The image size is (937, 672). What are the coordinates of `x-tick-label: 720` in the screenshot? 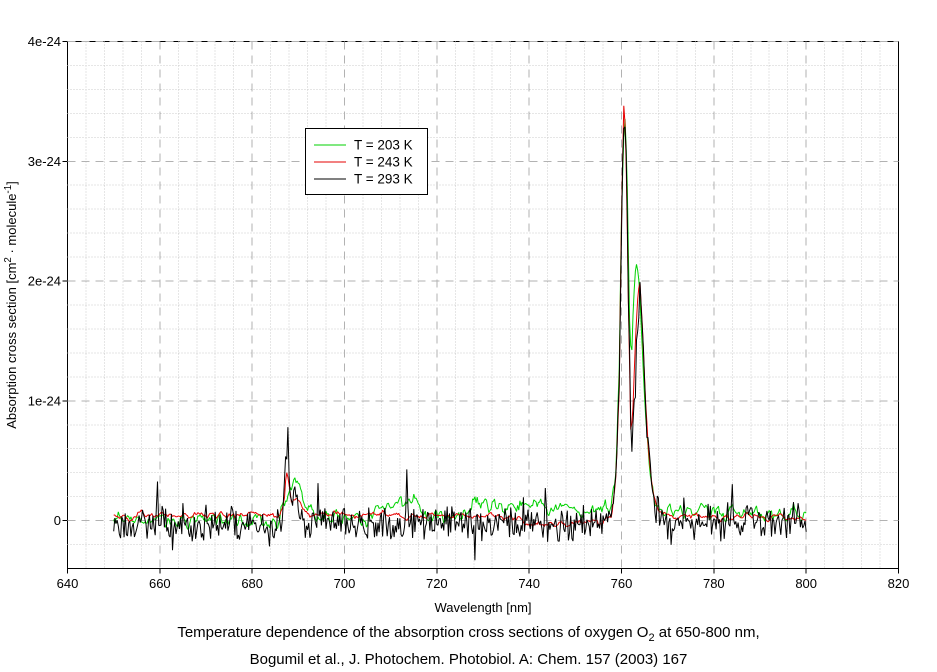 It's located at (437, 583).